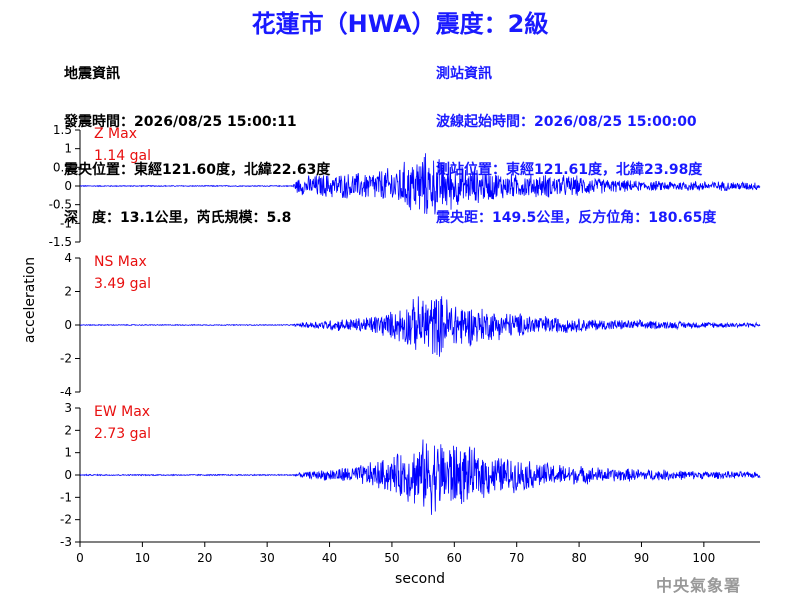 This screenshot has width=800, height=600. Describe the element at coordinates (420, 326) in the screenshot. I see `waveform-ns` at that location.